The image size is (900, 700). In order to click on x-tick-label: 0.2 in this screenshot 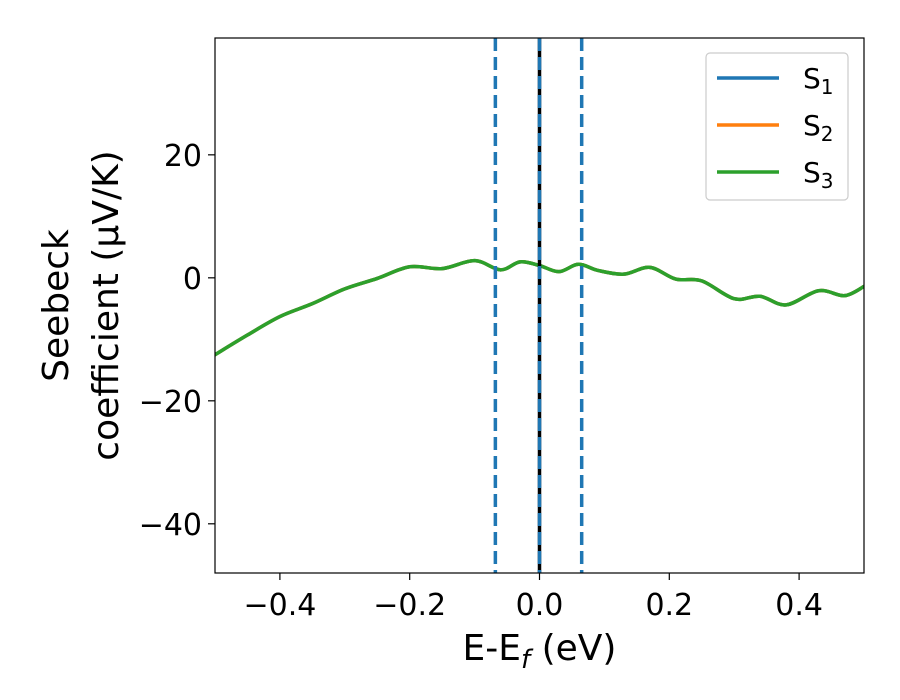, I will do `click(669, 605)`.